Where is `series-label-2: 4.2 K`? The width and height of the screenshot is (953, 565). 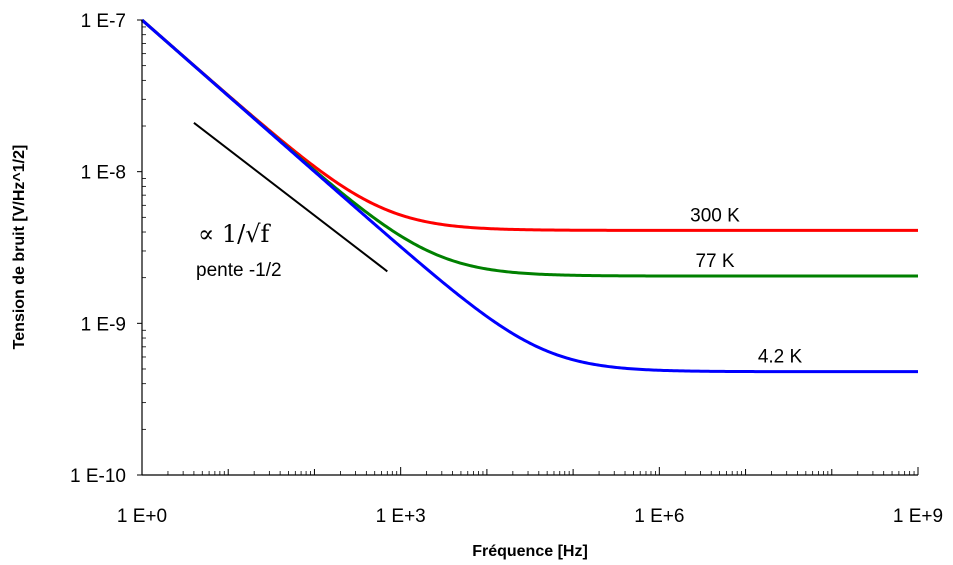
series-label-2: 4.2 K is located at coordinates (780, 357).